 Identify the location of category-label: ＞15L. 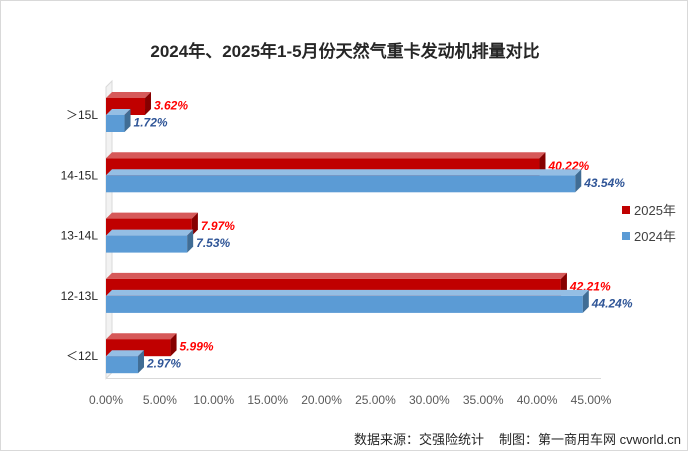
(82, 115).